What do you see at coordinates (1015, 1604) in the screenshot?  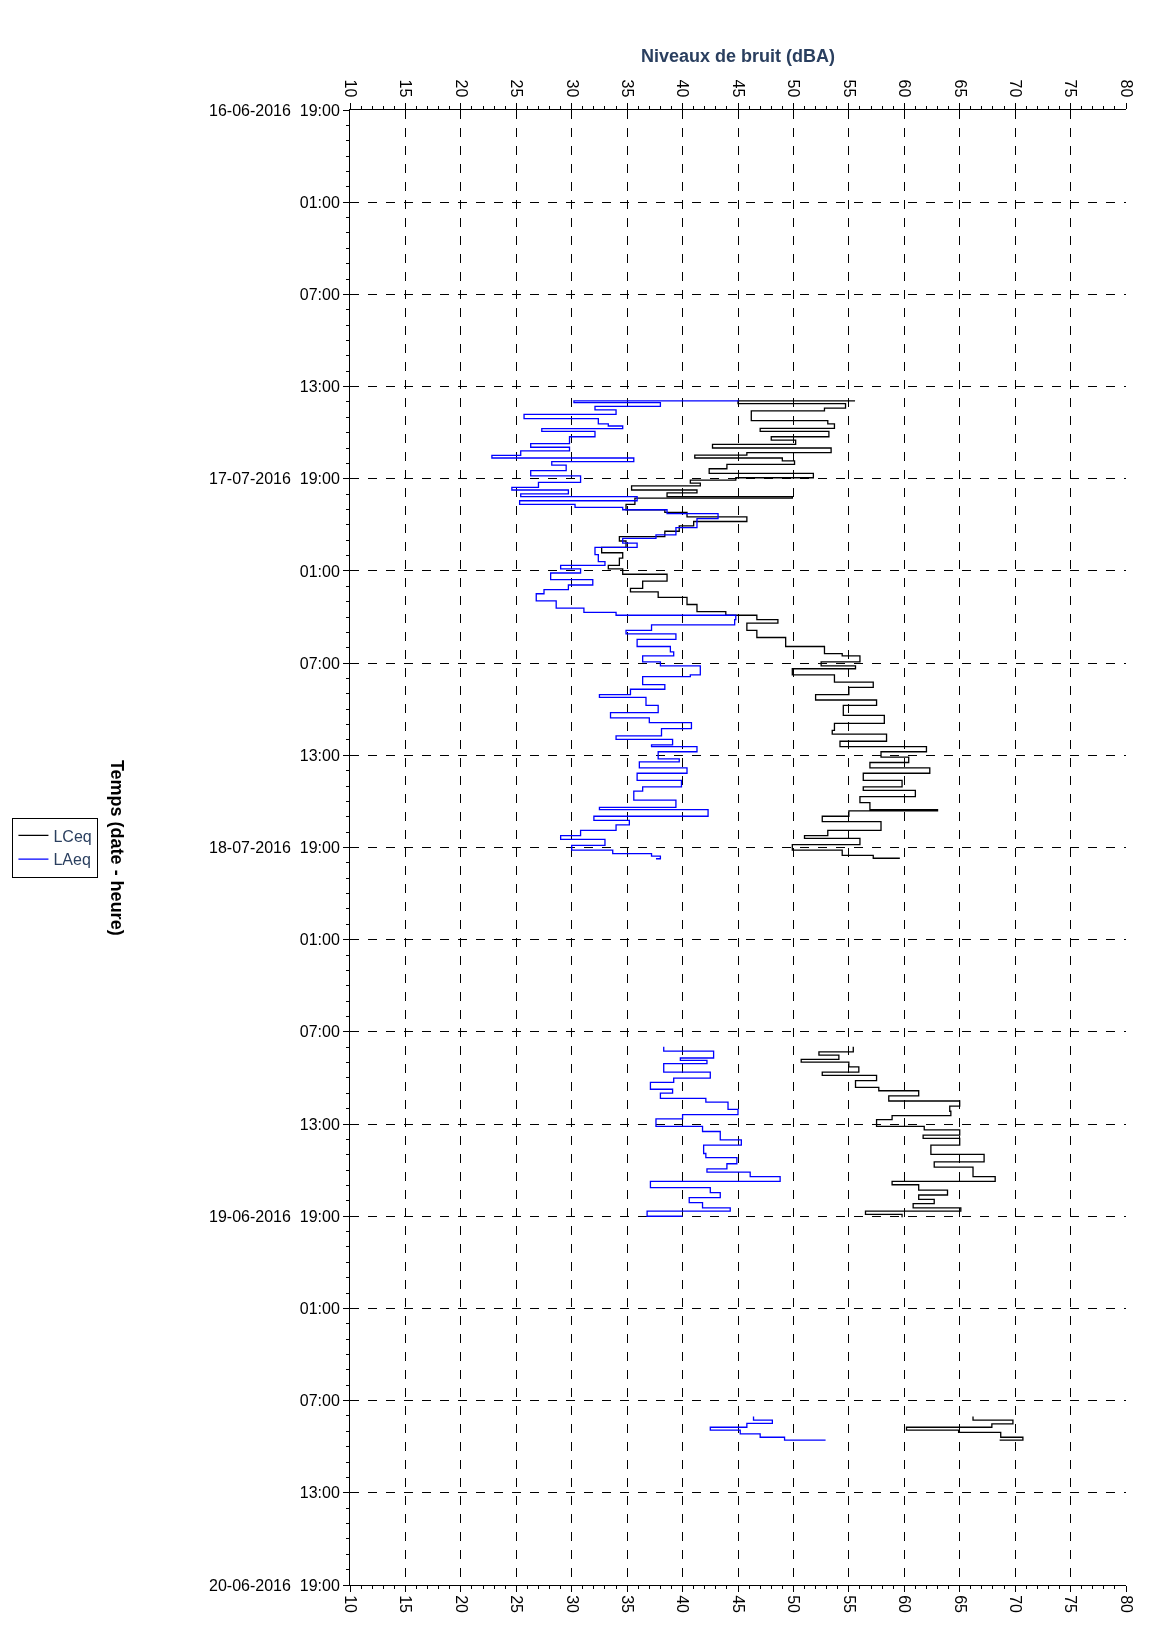 I see `x-tick-label: 70` at bounding box center [1015, 1604].